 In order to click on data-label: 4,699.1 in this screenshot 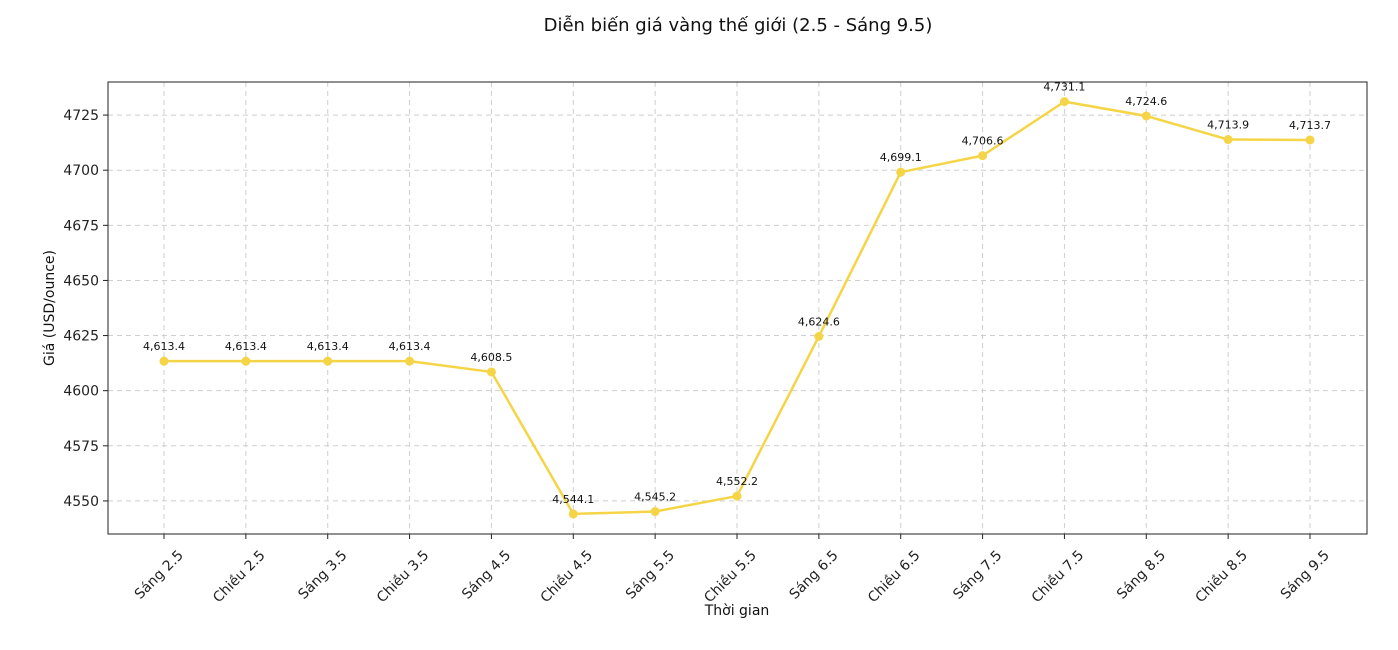, I will do `click(901, 157)`.